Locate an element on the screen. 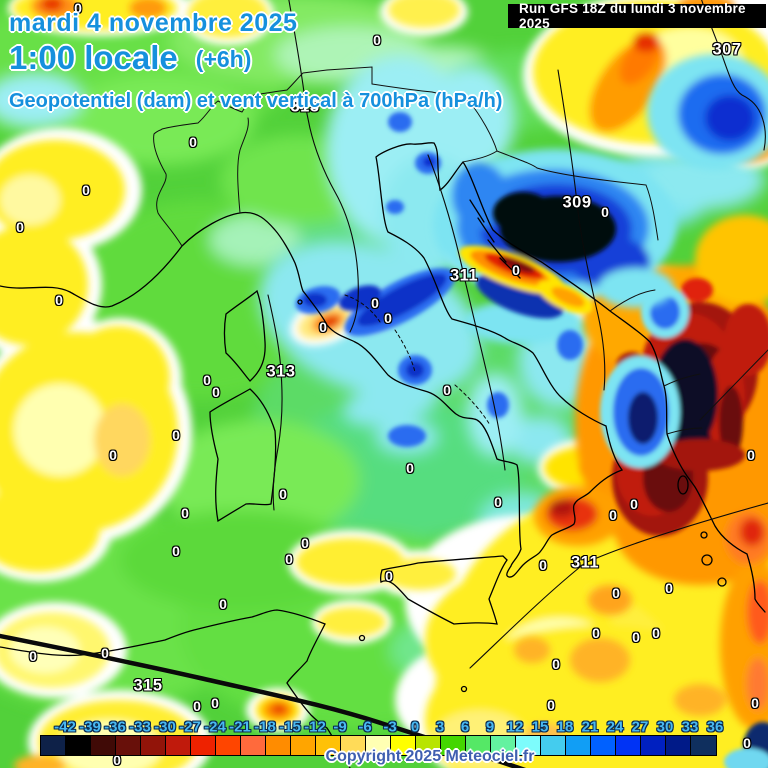 This screenshot has width=768, height=768. scale-cell--27 is located at coordinates (178, 745).